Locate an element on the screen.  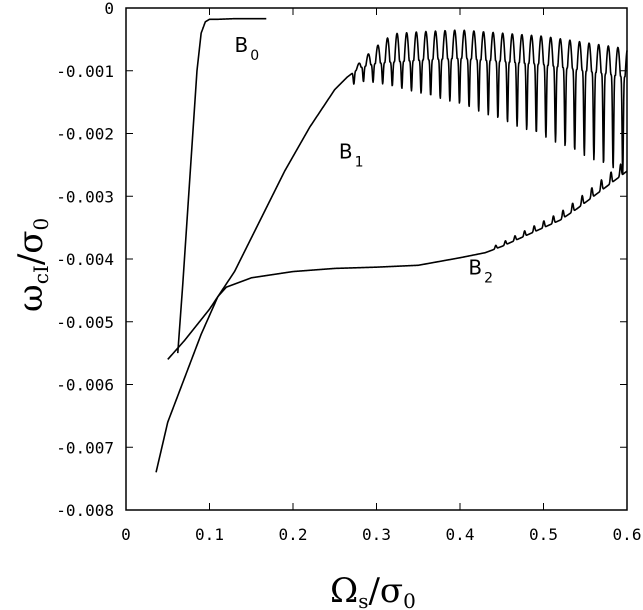
y-tick-label: -0.003 is located at coordinates (85, 196).